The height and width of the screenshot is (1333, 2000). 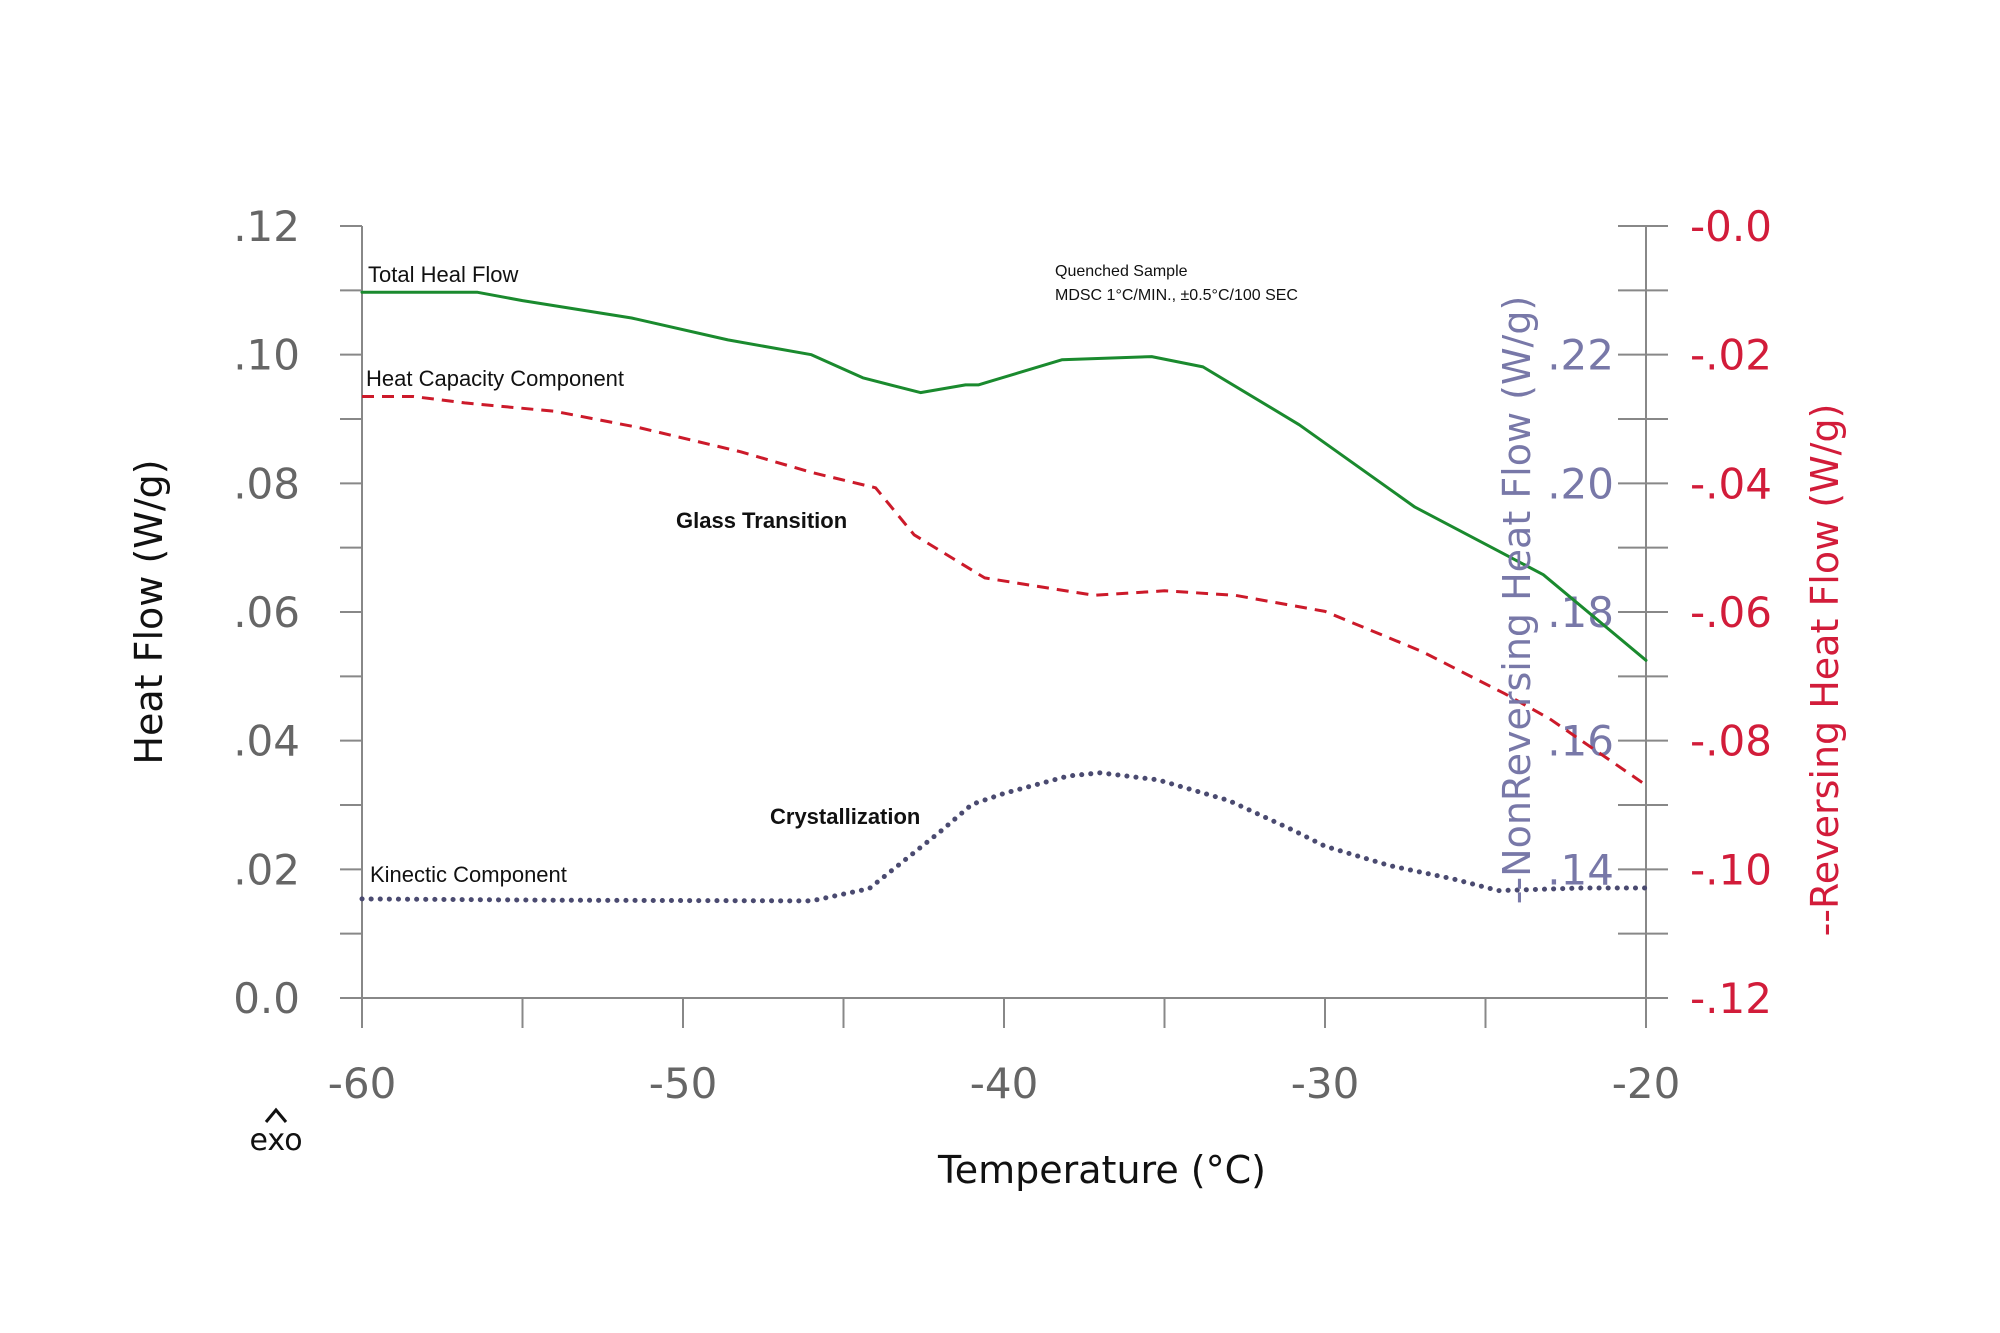 What do you see at coordinates (1731, 741) in the screenshot?
I see `reversing-tick-label: -.08` at bounding box center [1731, 741].